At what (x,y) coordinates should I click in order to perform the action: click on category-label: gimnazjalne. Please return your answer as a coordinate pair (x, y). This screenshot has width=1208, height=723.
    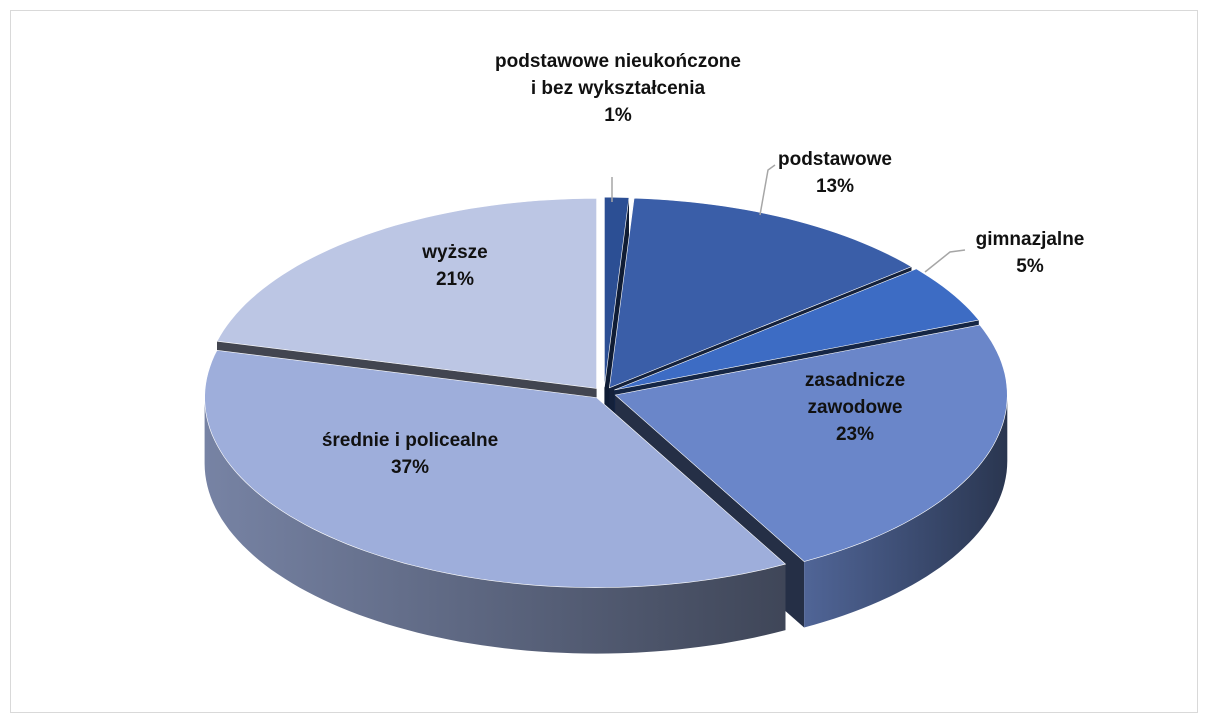
    Looking at the image, I should click on (1030, 239).